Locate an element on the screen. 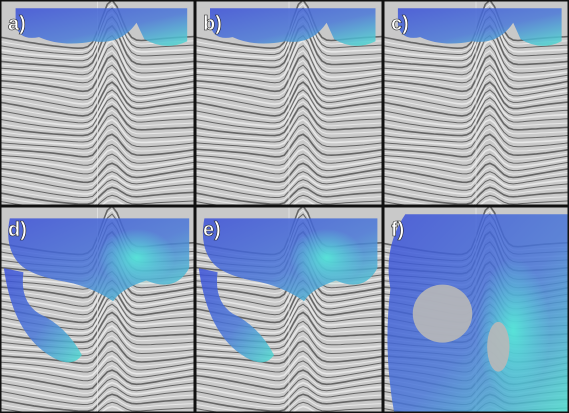  panel-label: b) is located at coordinates (212, 24).